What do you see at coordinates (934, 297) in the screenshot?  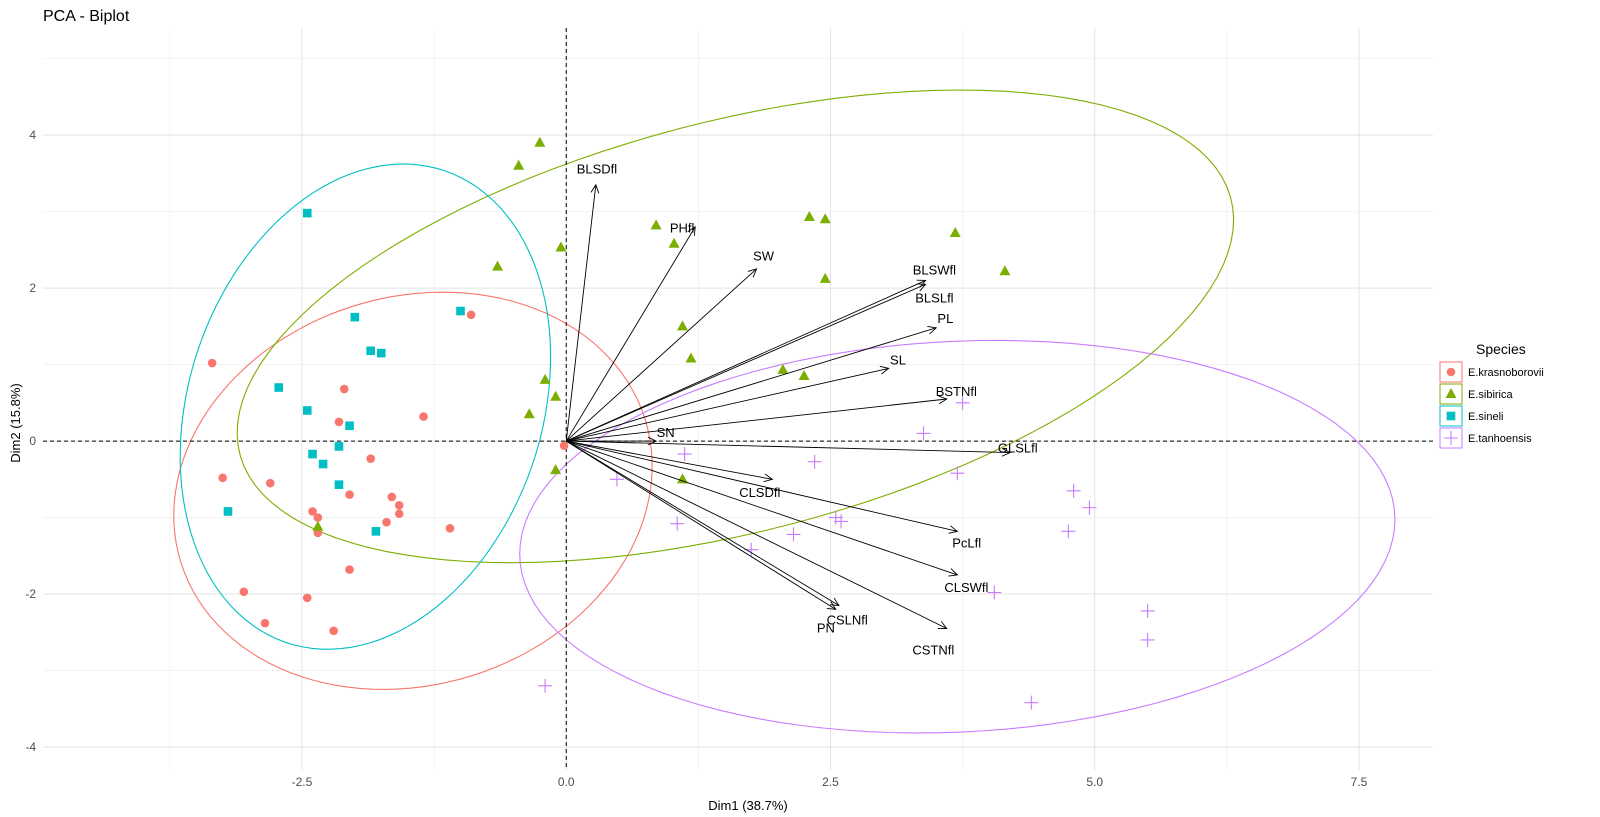 I see `variable-label: BLSLfl` at bounding box center [934, 297].